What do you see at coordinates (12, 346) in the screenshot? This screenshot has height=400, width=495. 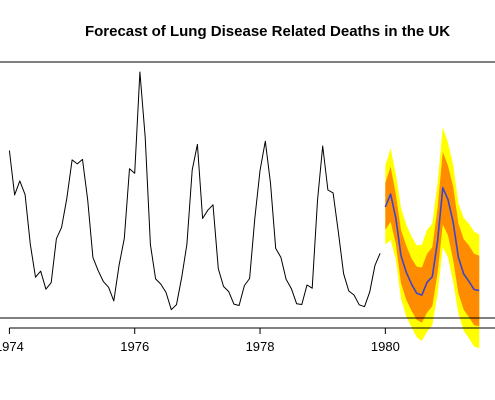 I see `x-tick-label: 1974` at bounding box center [12, 346].